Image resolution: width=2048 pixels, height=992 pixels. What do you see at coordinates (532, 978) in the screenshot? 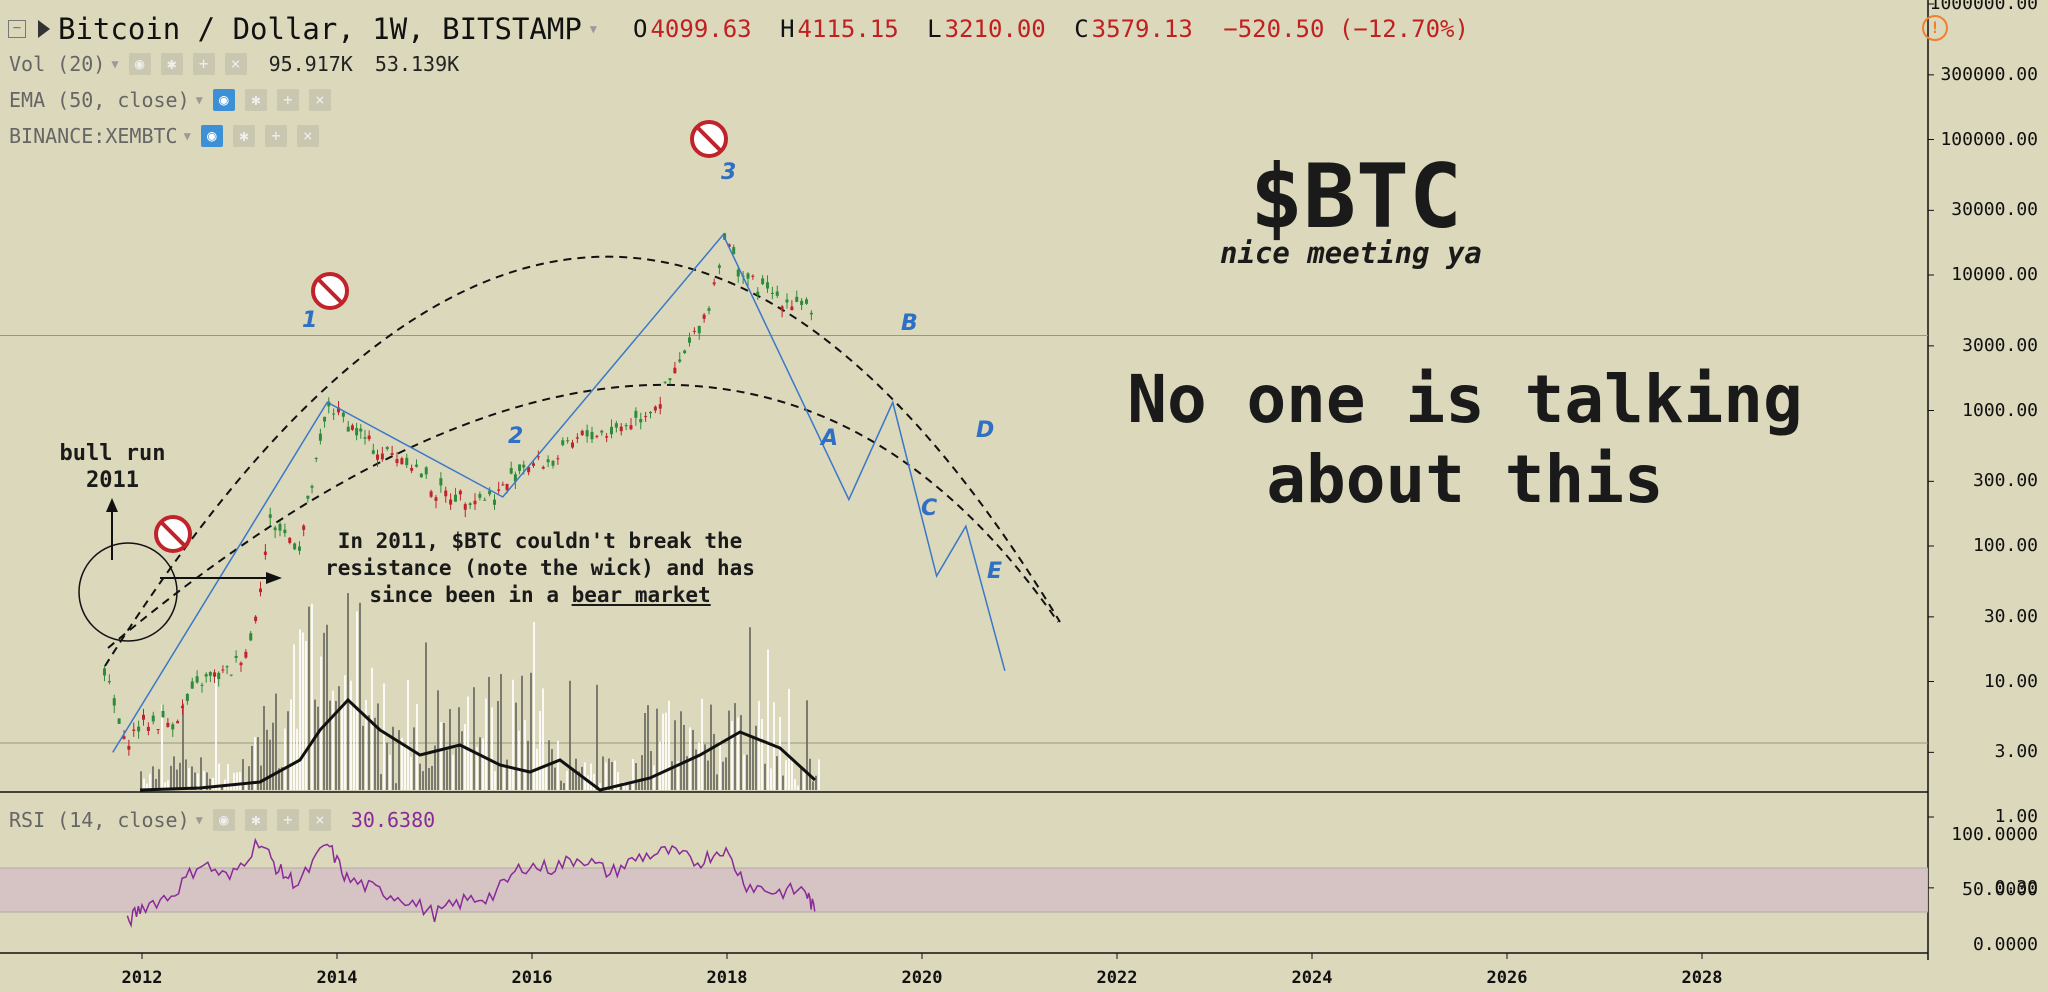
I see `x-tick-label: 2016` at bounding box center [532, 978].